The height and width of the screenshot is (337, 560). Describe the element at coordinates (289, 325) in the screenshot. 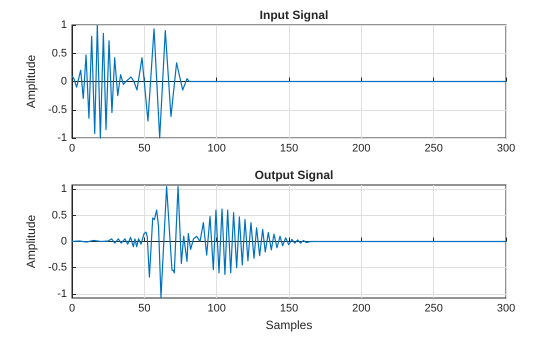

I see `x-axis-title: Samples` at that location.